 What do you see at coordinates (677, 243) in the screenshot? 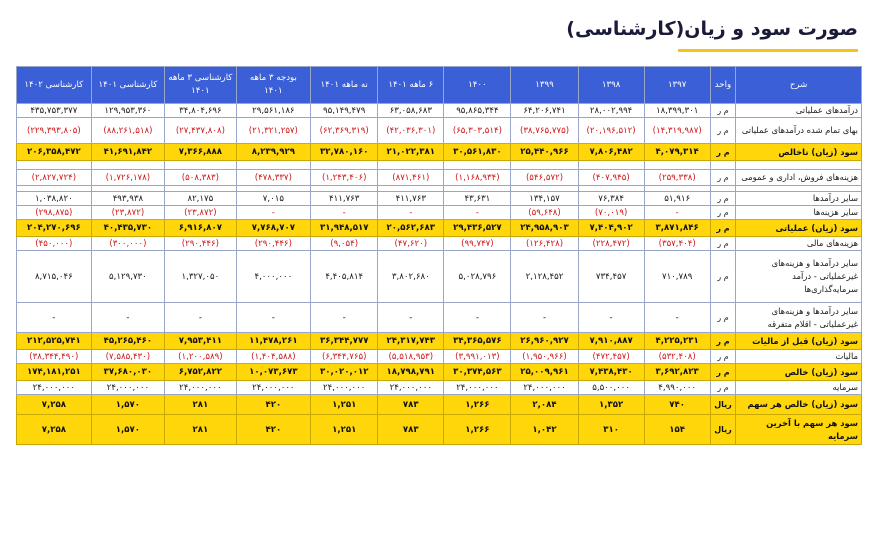
I see `table-cell: (۳۵۷,۴۰۴)` at bounding box center [677, 243].